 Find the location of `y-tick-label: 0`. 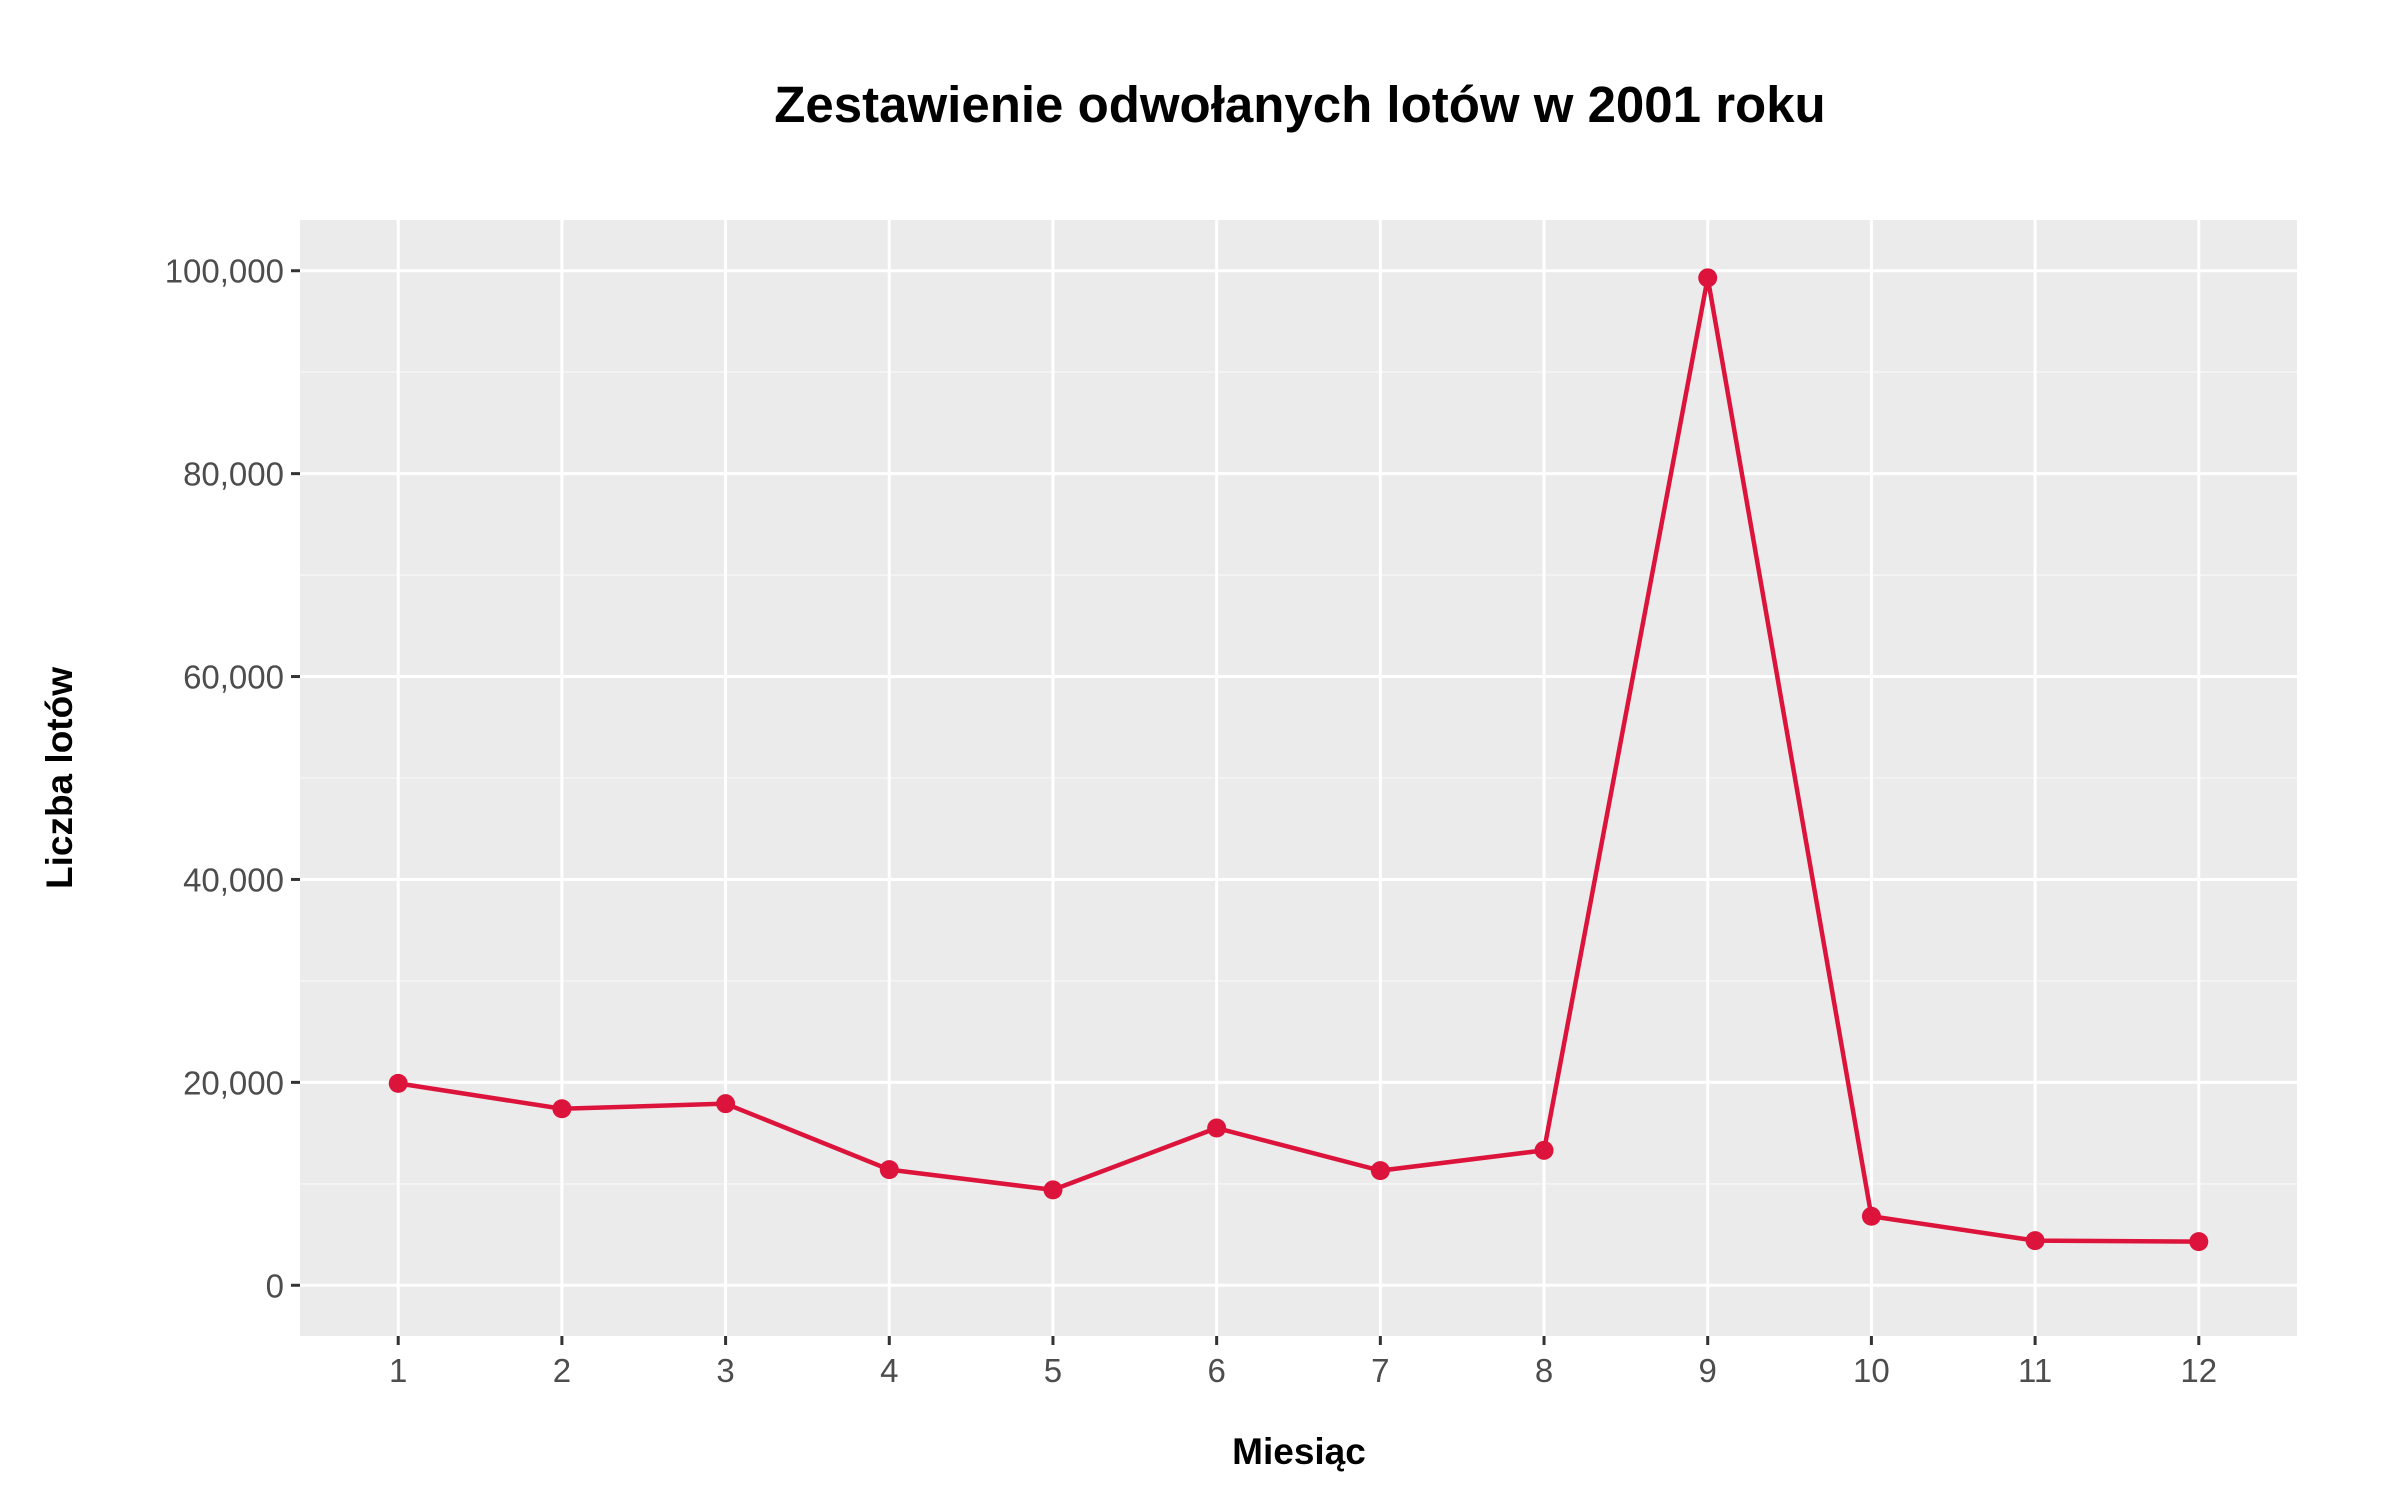

y-tick-label: 0 is located at coordinates (275, 1285).